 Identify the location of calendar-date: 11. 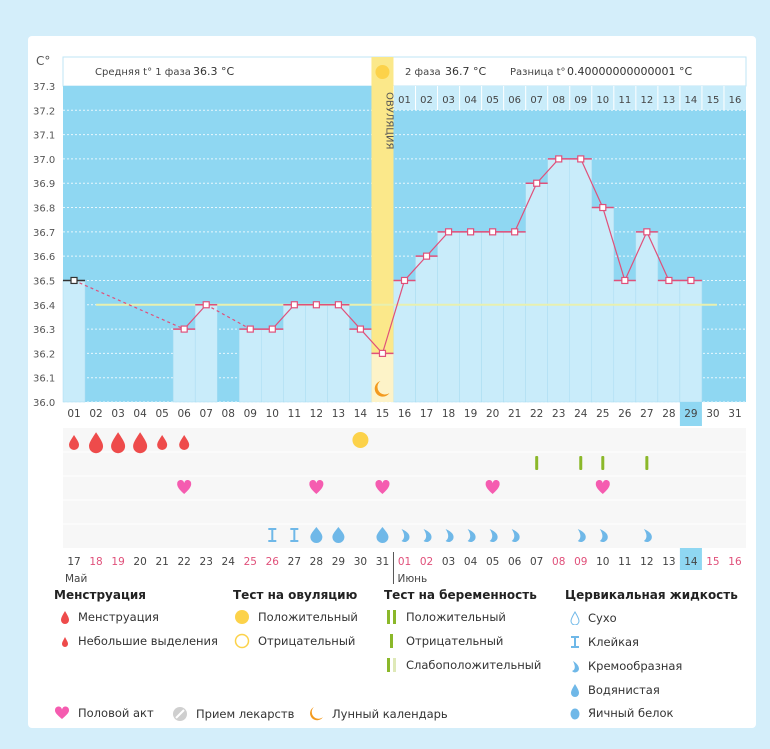
(624, 562).